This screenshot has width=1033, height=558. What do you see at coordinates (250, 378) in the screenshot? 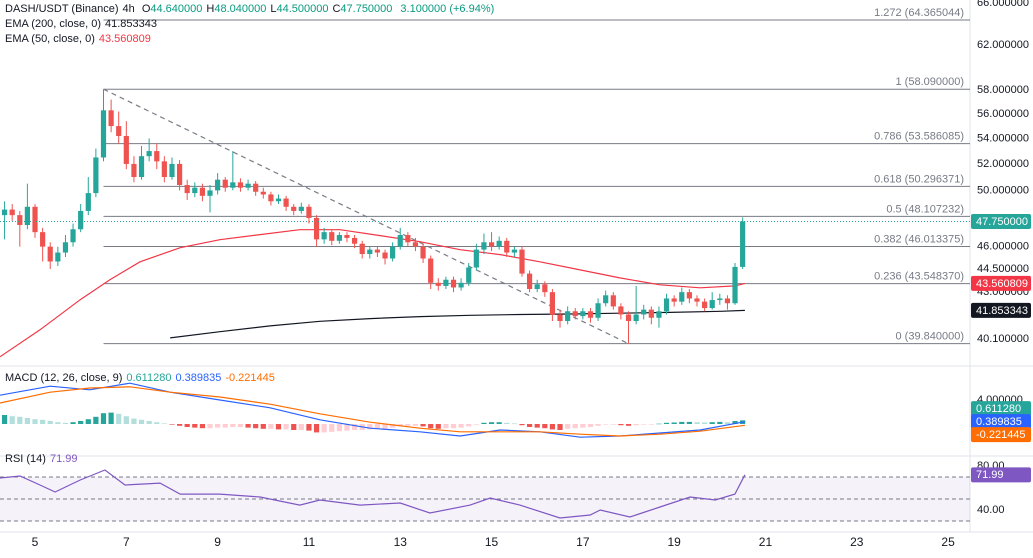
I see `signal-value: -0.221445` at bounding box center [250, 378].